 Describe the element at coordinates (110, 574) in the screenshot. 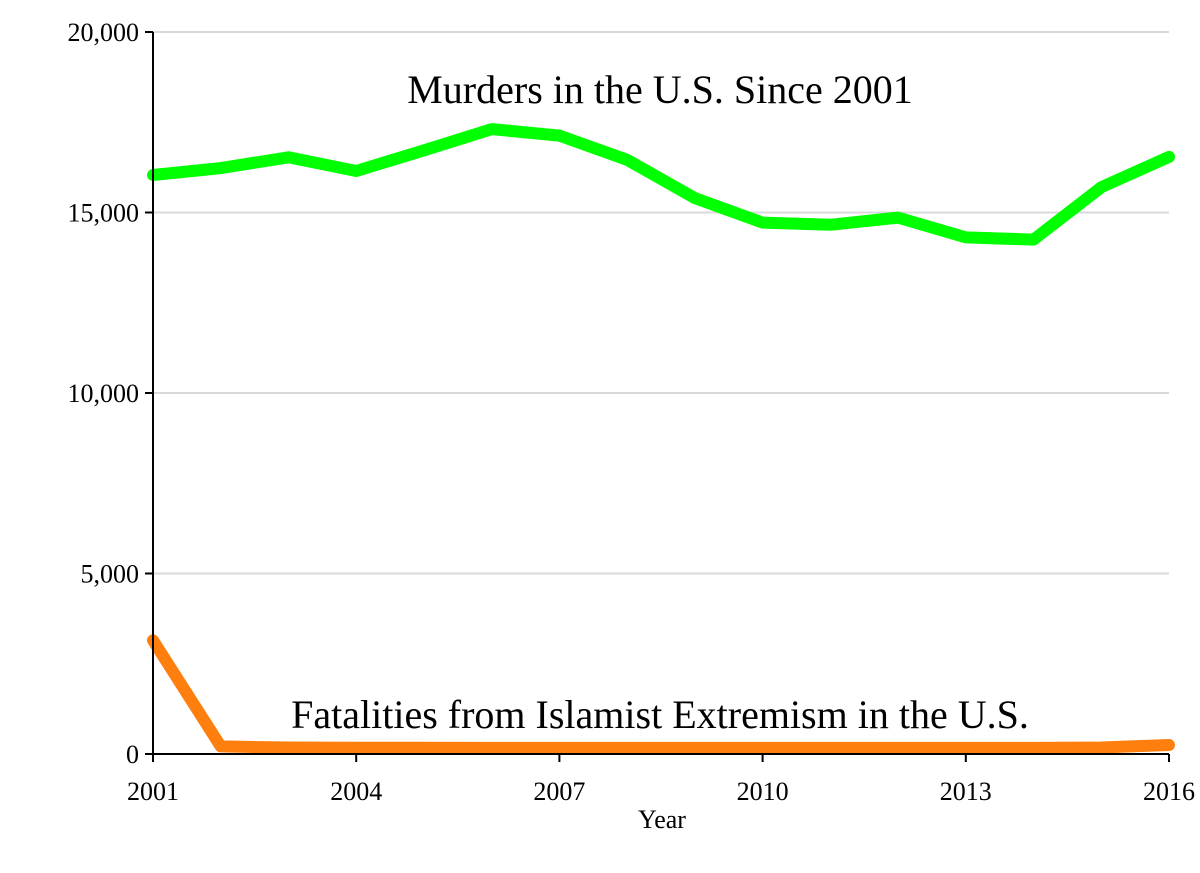

I see `y-tick-label: 5,000` at that location.